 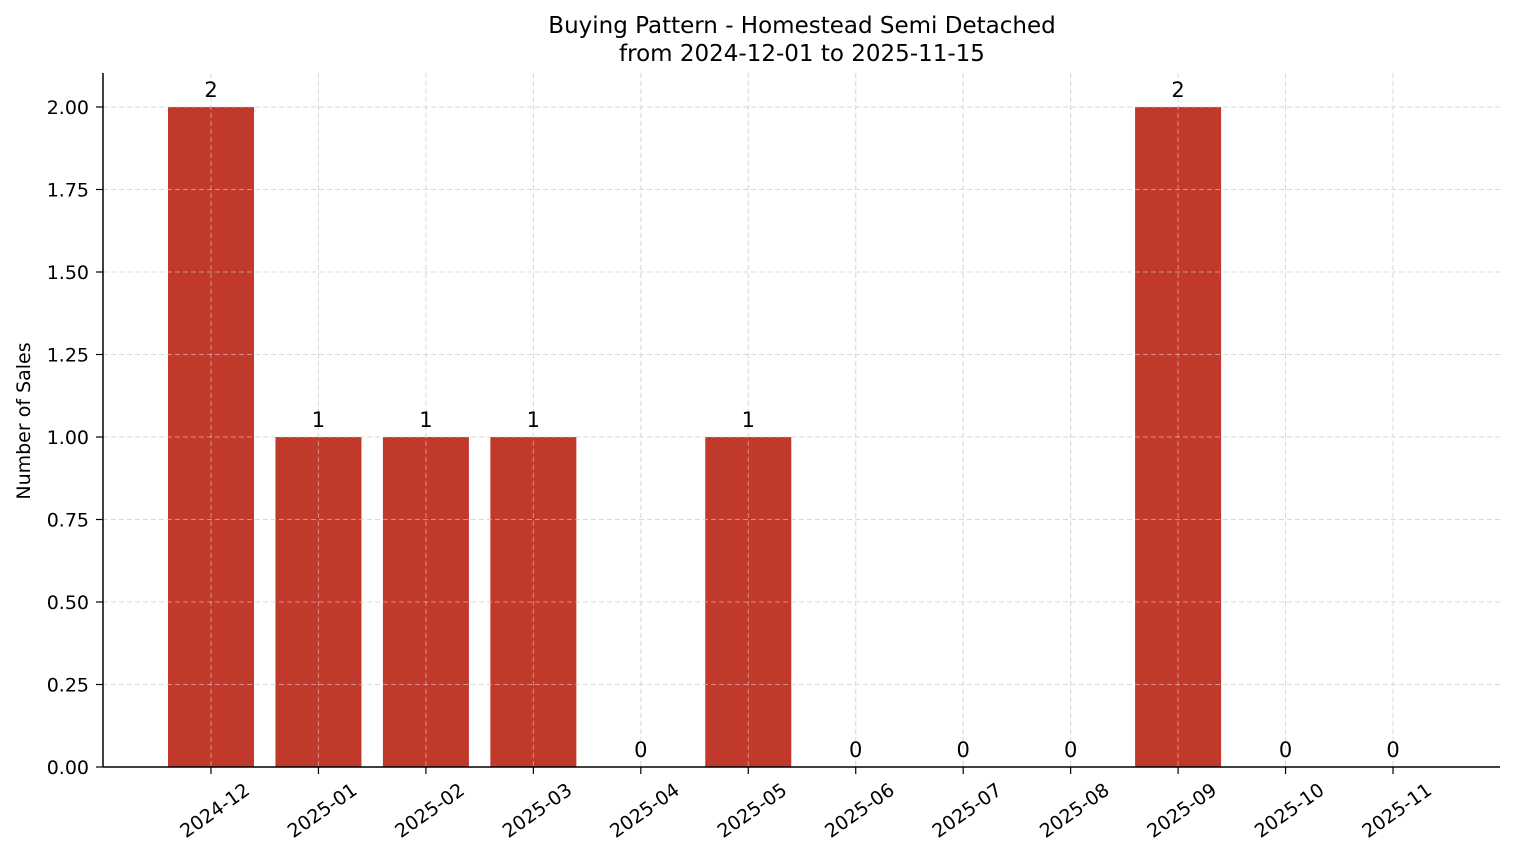 What do you see at coordinates (323, 811) in the screenshot?
I see `x-tick-label: 2025-01` at bounding box center [323, 811].